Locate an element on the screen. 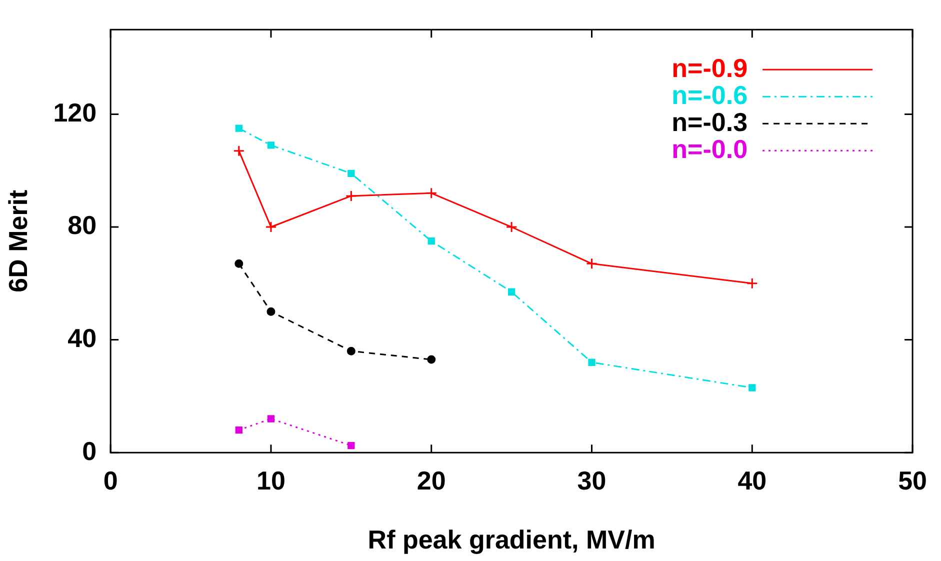 The width and height of the screenshot is (941, 561). x-tick-label: 50 is located at coordinates (912, 480).